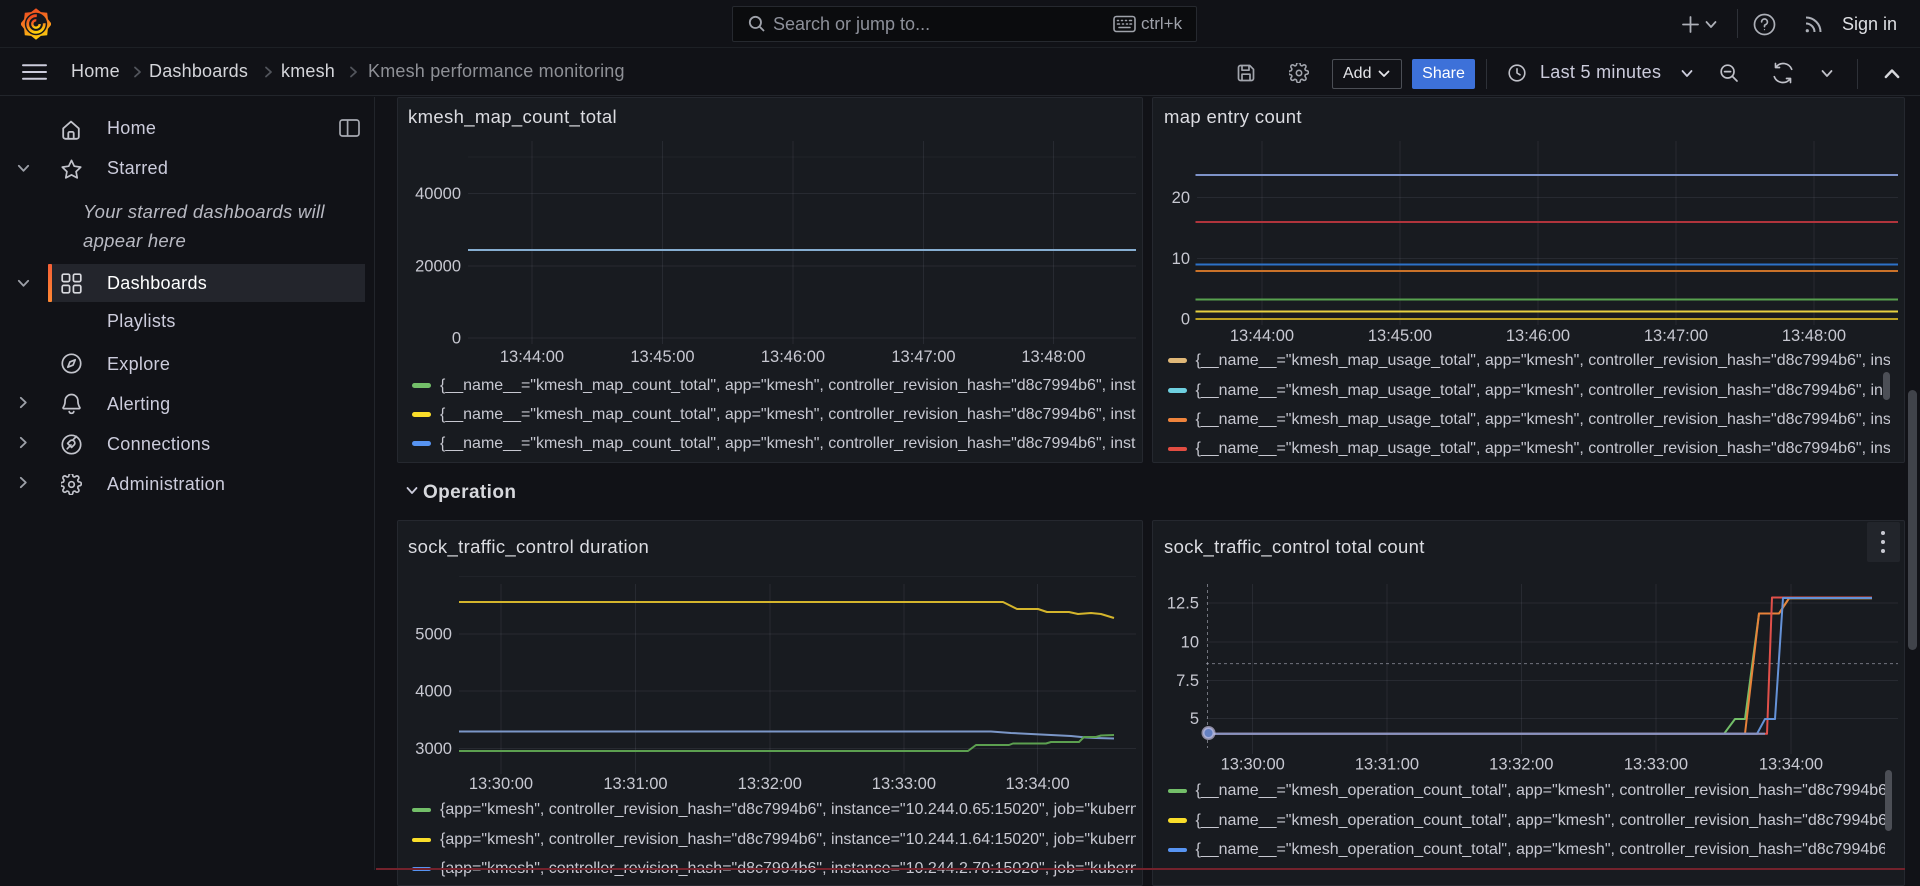 The image size is (1920, 886). I want to click on svg-text: 5, so click(1194, 719).